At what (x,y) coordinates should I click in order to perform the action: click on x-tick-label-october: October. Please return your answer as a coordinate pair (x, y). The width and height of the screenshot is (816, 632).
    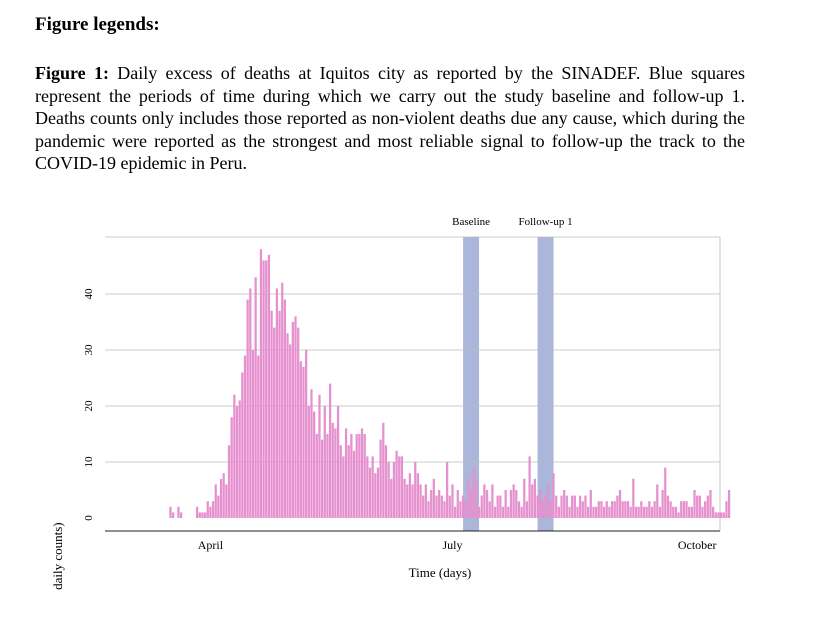
    Looking at the image, I should click on (697, 545).